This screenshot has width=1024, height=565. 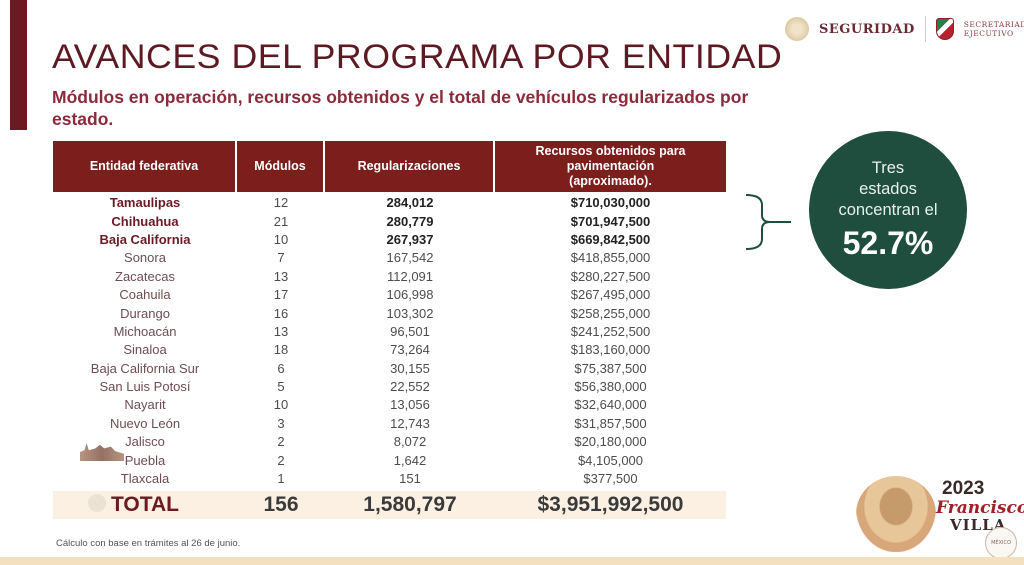 What do you see at coordinates (145, 203) in the screenshot?
I see `cell-entidad: Tamaulipas` at bounding box center [145, 203].